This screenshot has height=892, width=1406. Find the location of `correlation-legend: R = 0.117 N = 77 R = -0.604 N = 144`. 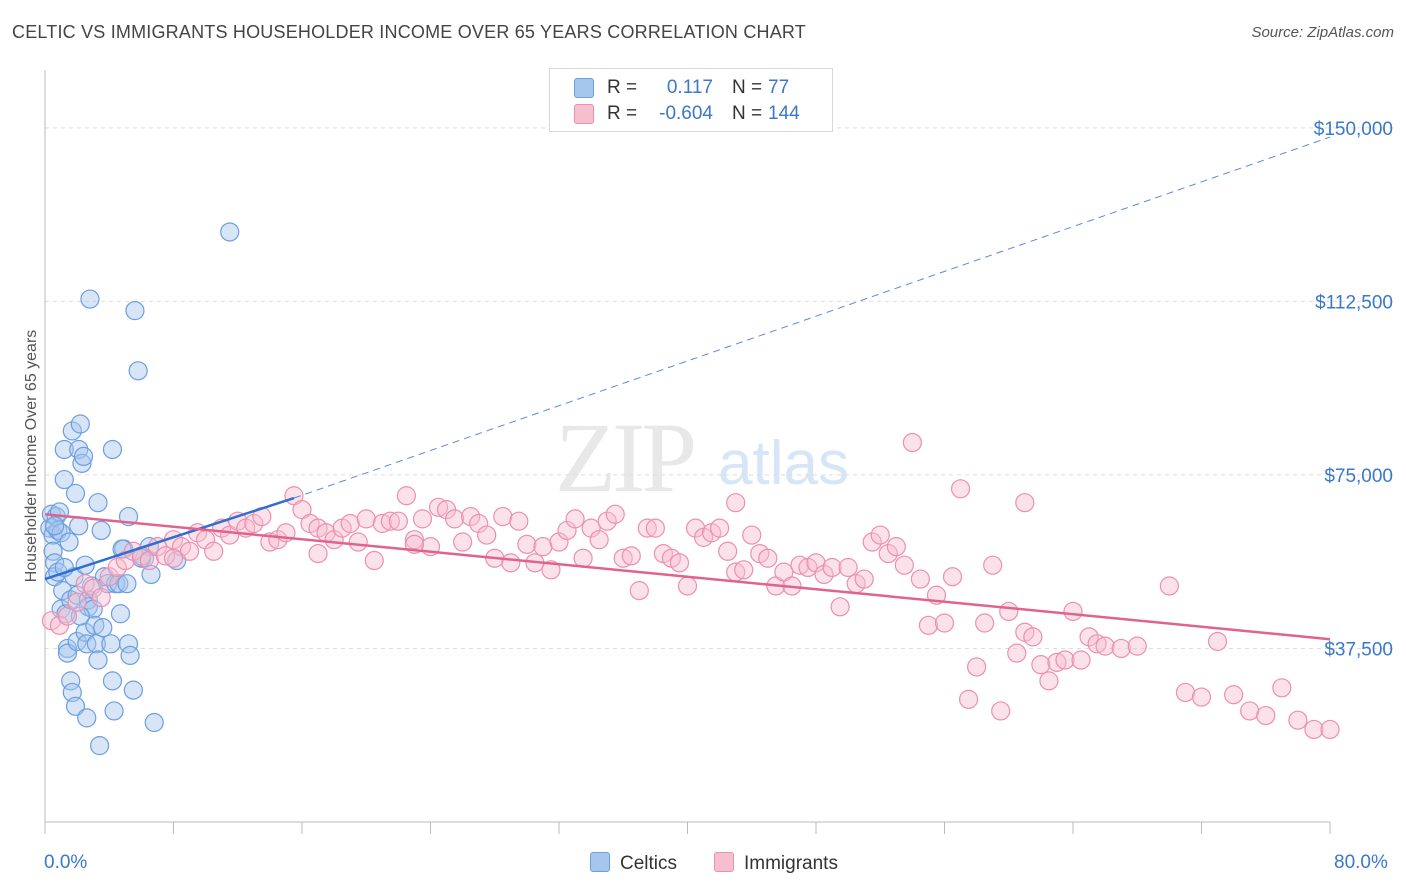

correlation-legend: R = 0.117 N = 77 R = -0.604 N = 144 is located at coordinates (691, 100).